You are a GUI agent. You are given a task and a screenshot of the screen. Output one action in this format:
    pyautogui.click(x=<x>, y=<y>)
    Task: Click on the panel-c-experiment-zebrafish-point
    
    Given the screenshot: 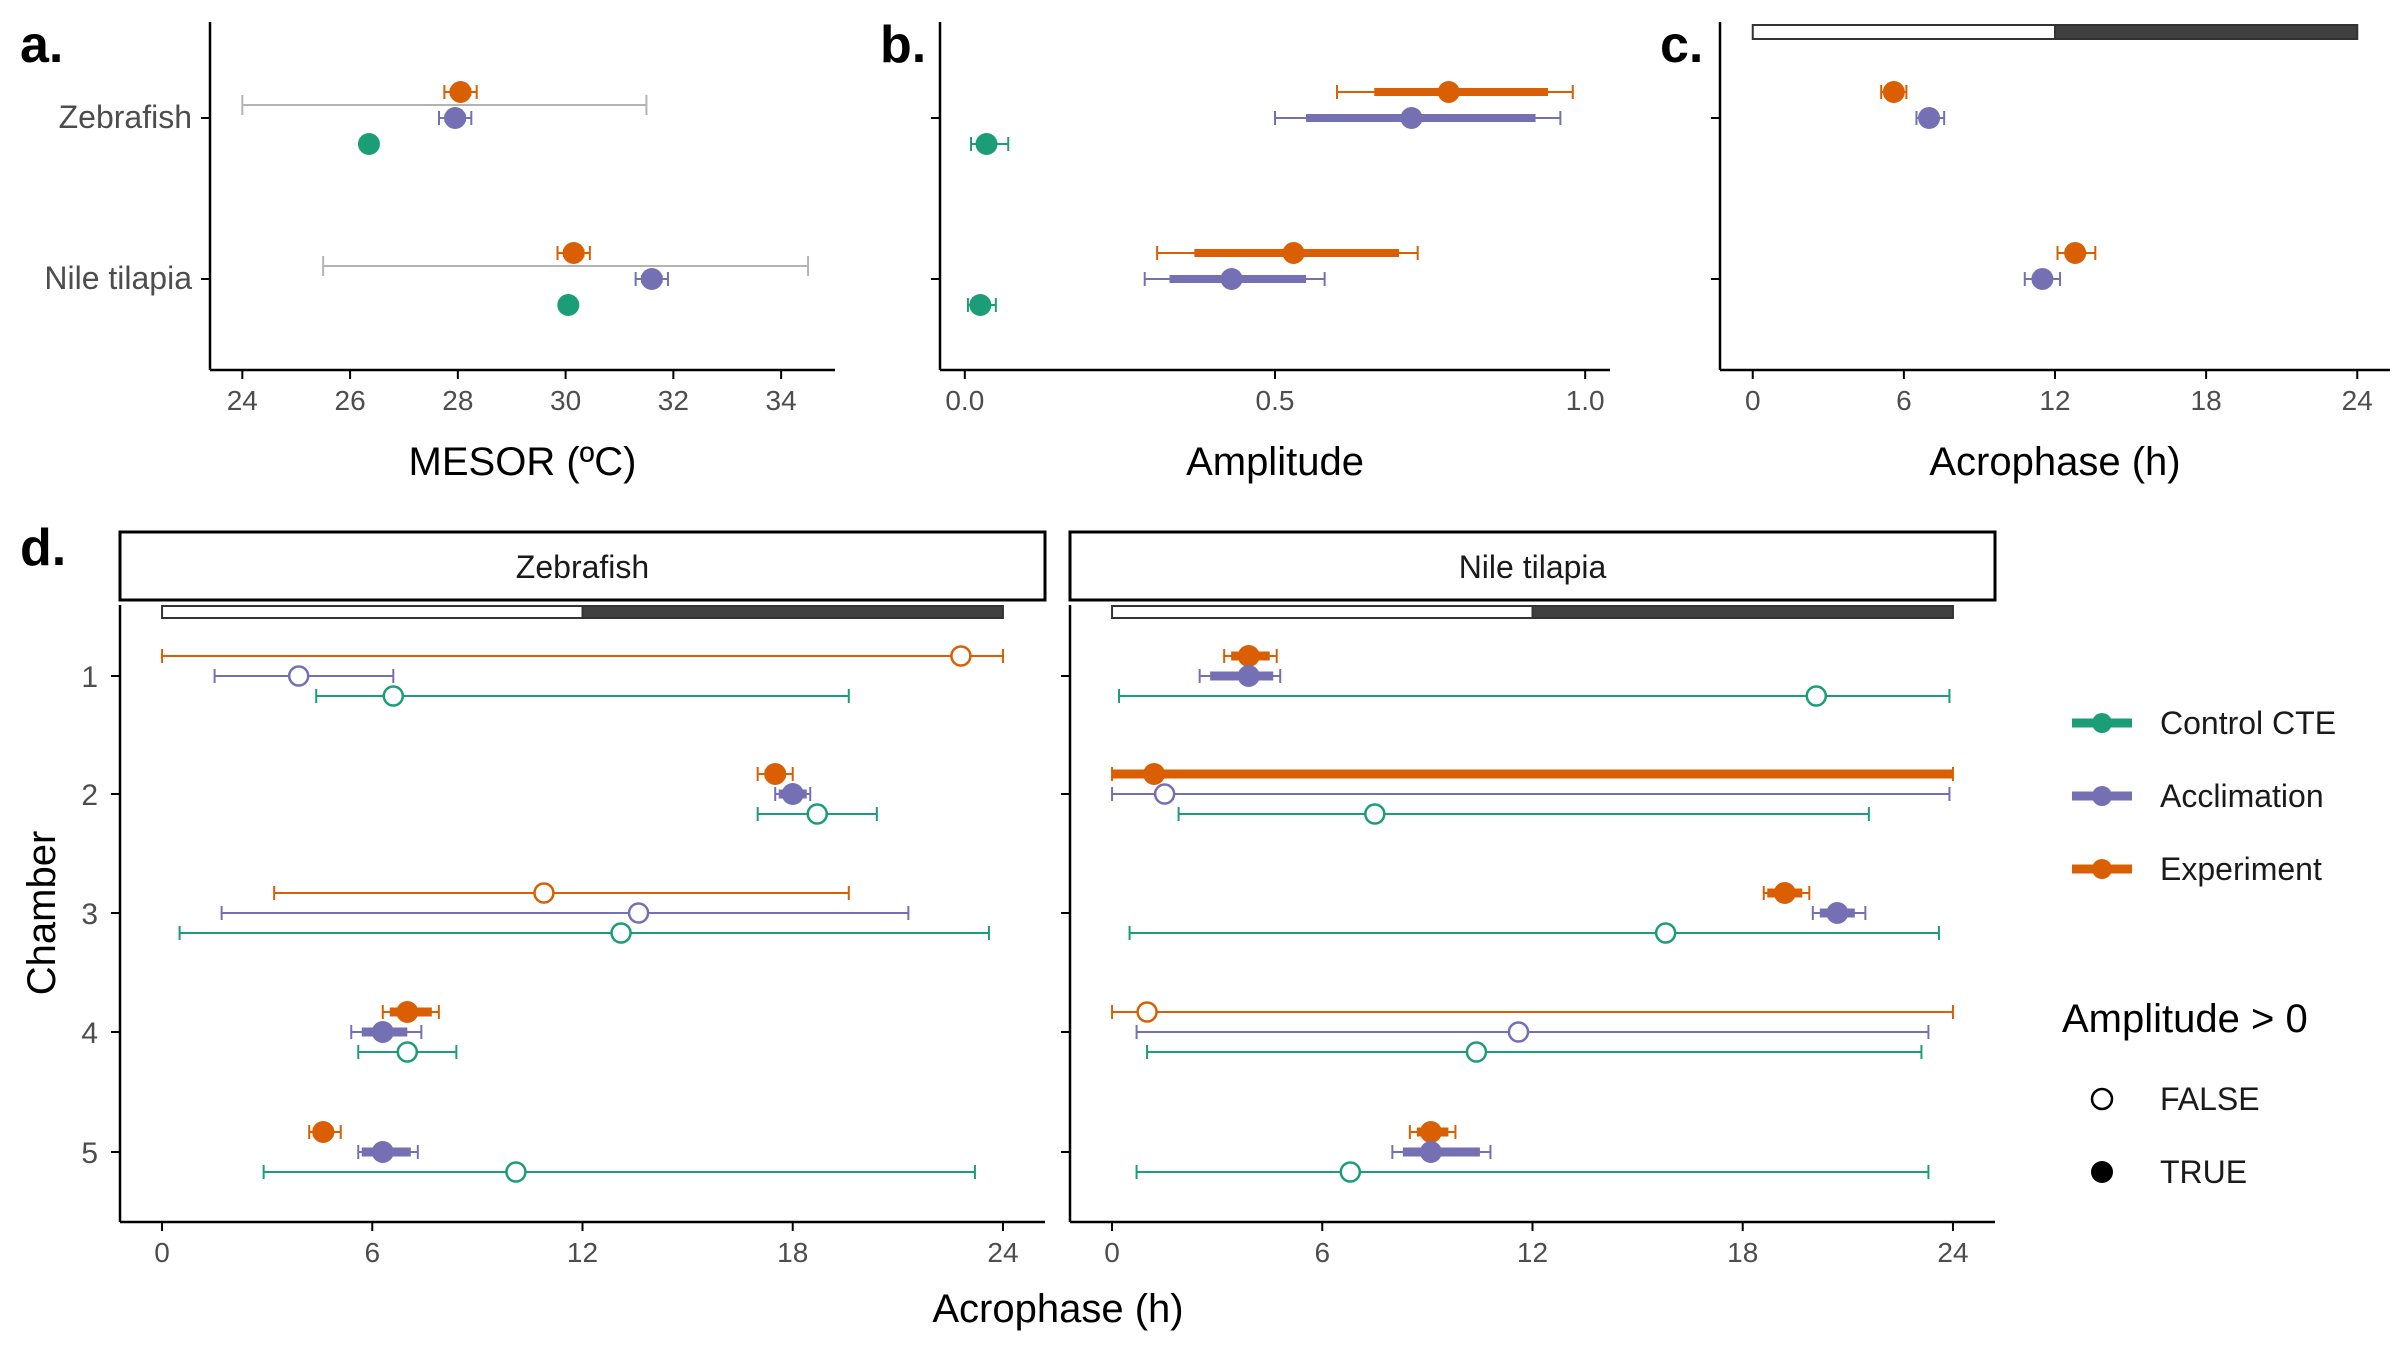 What is the action you would take?
    pyautogui.click(x=1893, y=92)
    